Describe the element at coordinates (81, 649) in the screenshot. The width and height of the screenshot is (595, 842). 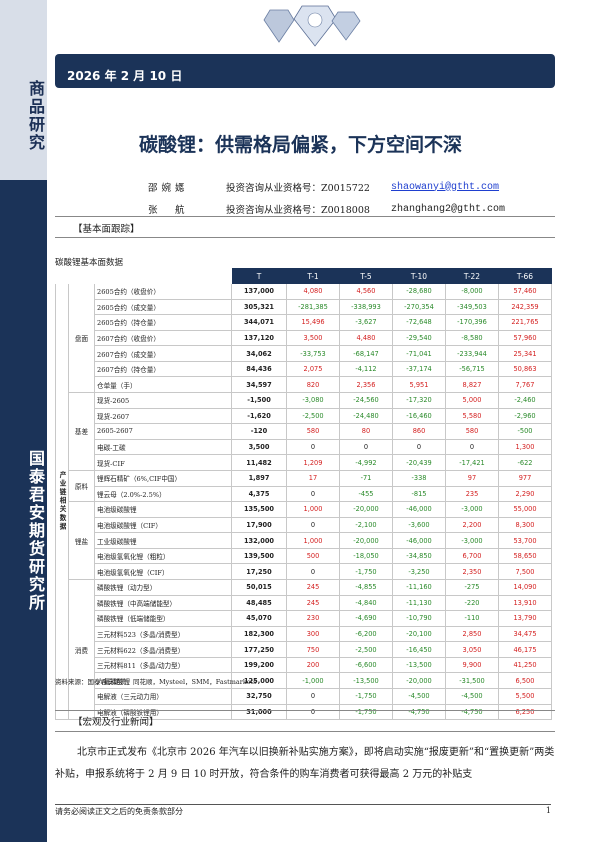
I see `category-label: 消费` at that location.